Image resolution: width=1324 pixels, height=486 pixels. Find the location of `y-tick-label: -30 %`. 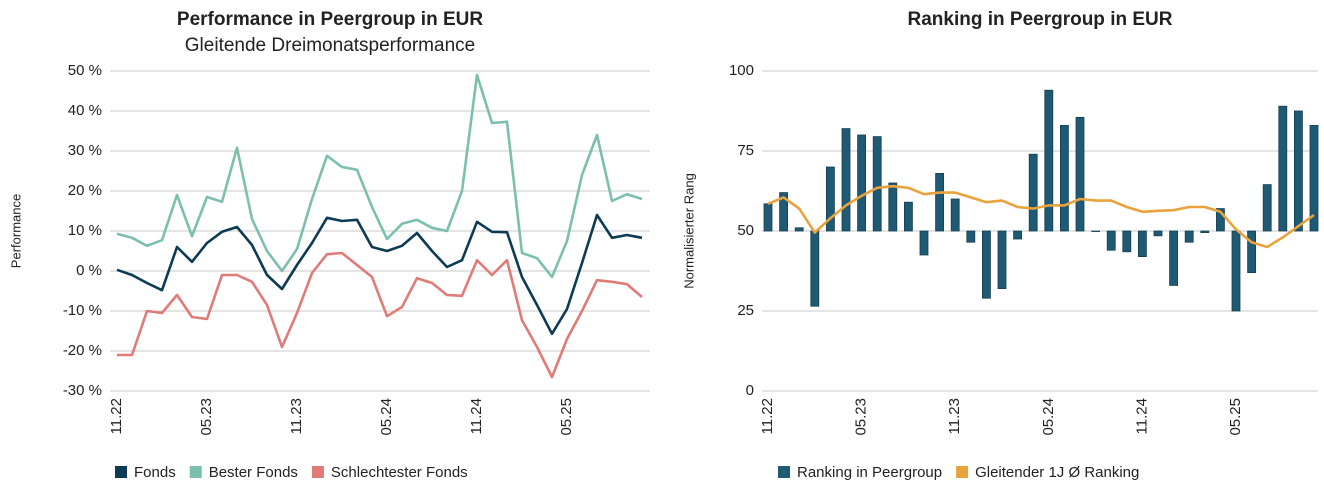

y-tick-label: -30 % is located at coordinates (82, 390).